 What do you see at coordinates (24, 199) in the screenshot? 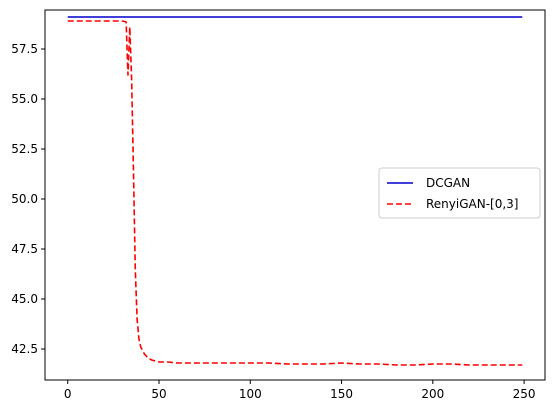
I see `y-tick-label: 50.0` at bounding box center [24, 199].